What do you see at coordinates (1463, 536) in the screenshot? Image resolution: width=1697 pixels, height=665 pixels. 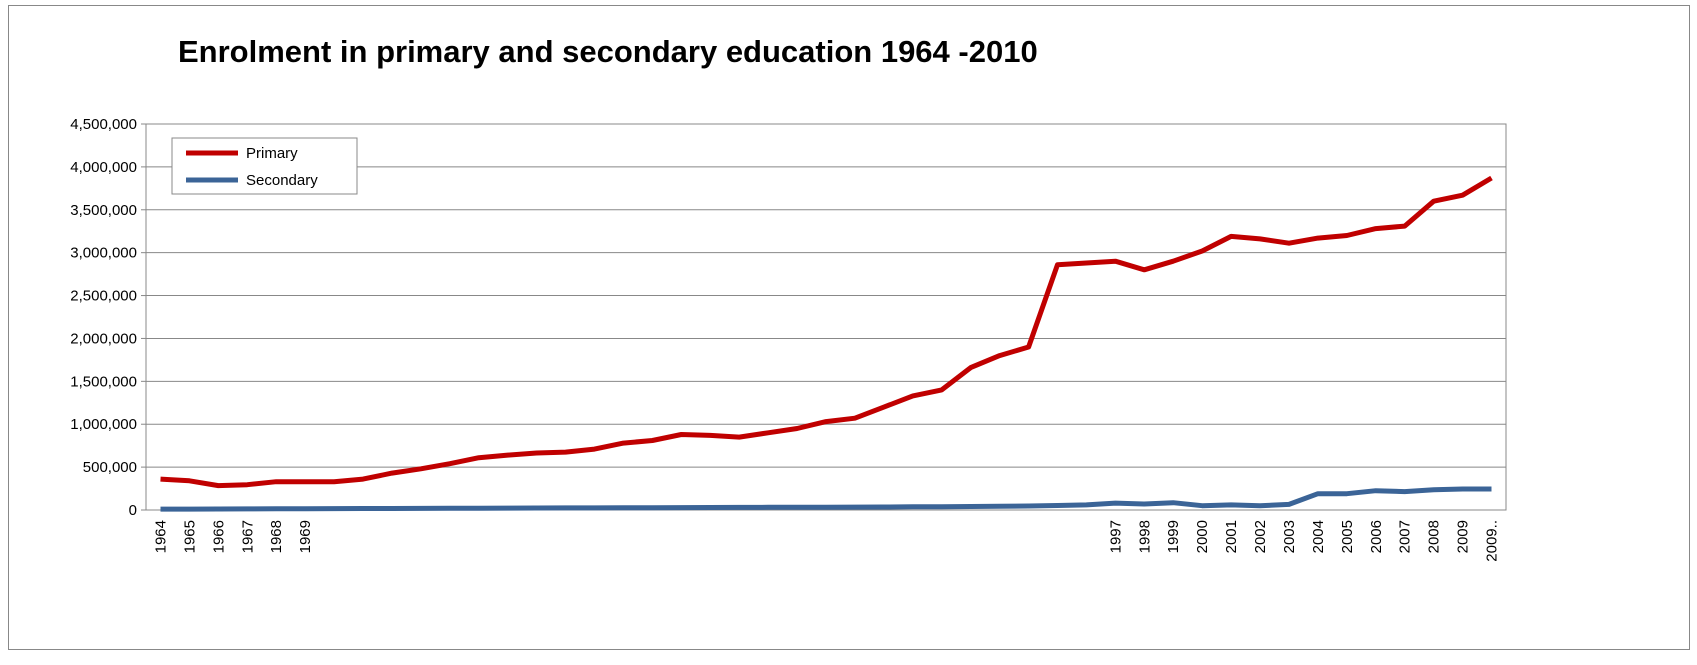 I see `x-tick-label: 2009` at bounding box center [1463, 536].